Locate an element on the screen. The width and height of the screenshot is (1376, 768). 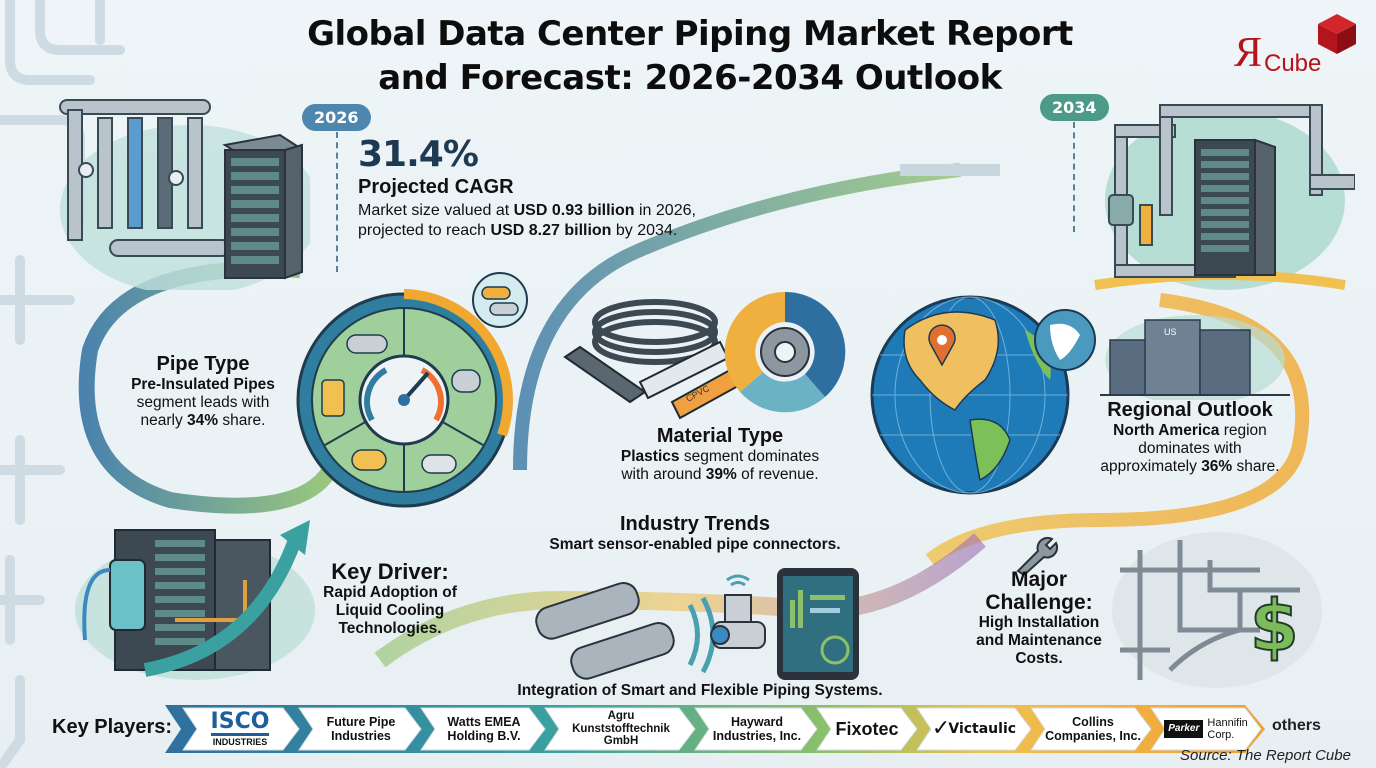
desc-text: dominates with is located at coordinates (1190, 448).